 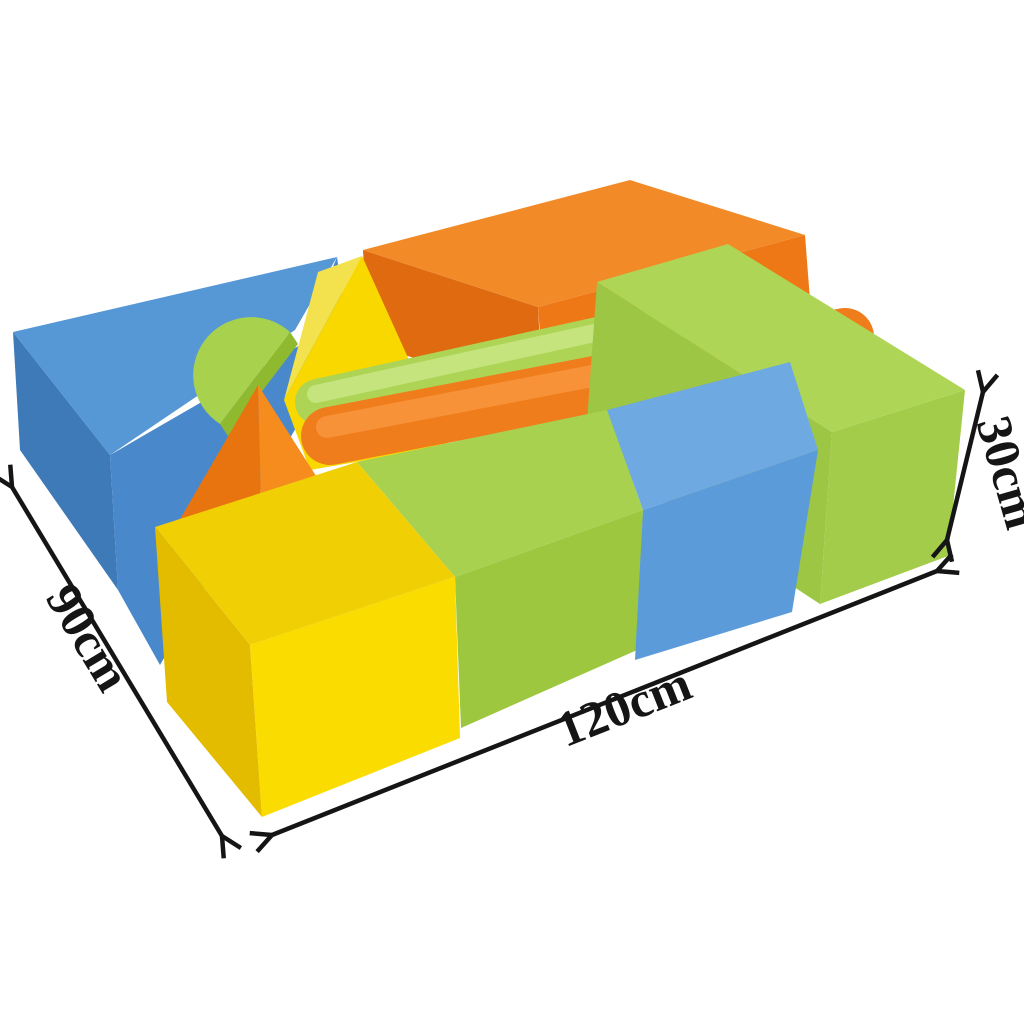 What do you see at coordinates (500, 493) in the screenshot?
I see `green-cube-top-face` at bounding box center [500, 493].